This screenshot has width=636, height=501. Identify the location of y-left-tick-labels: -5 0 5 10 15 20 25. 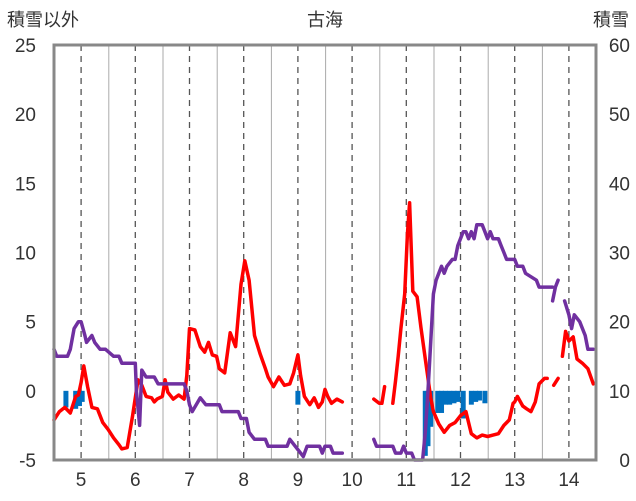
(25, 254).